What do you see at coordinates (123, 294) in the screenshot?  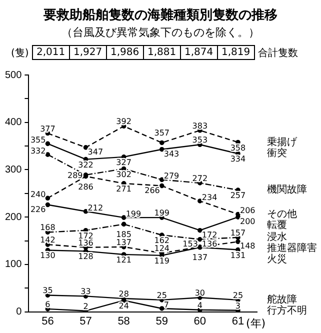 I see `data-label: 28` at bounding box center [123, 294].